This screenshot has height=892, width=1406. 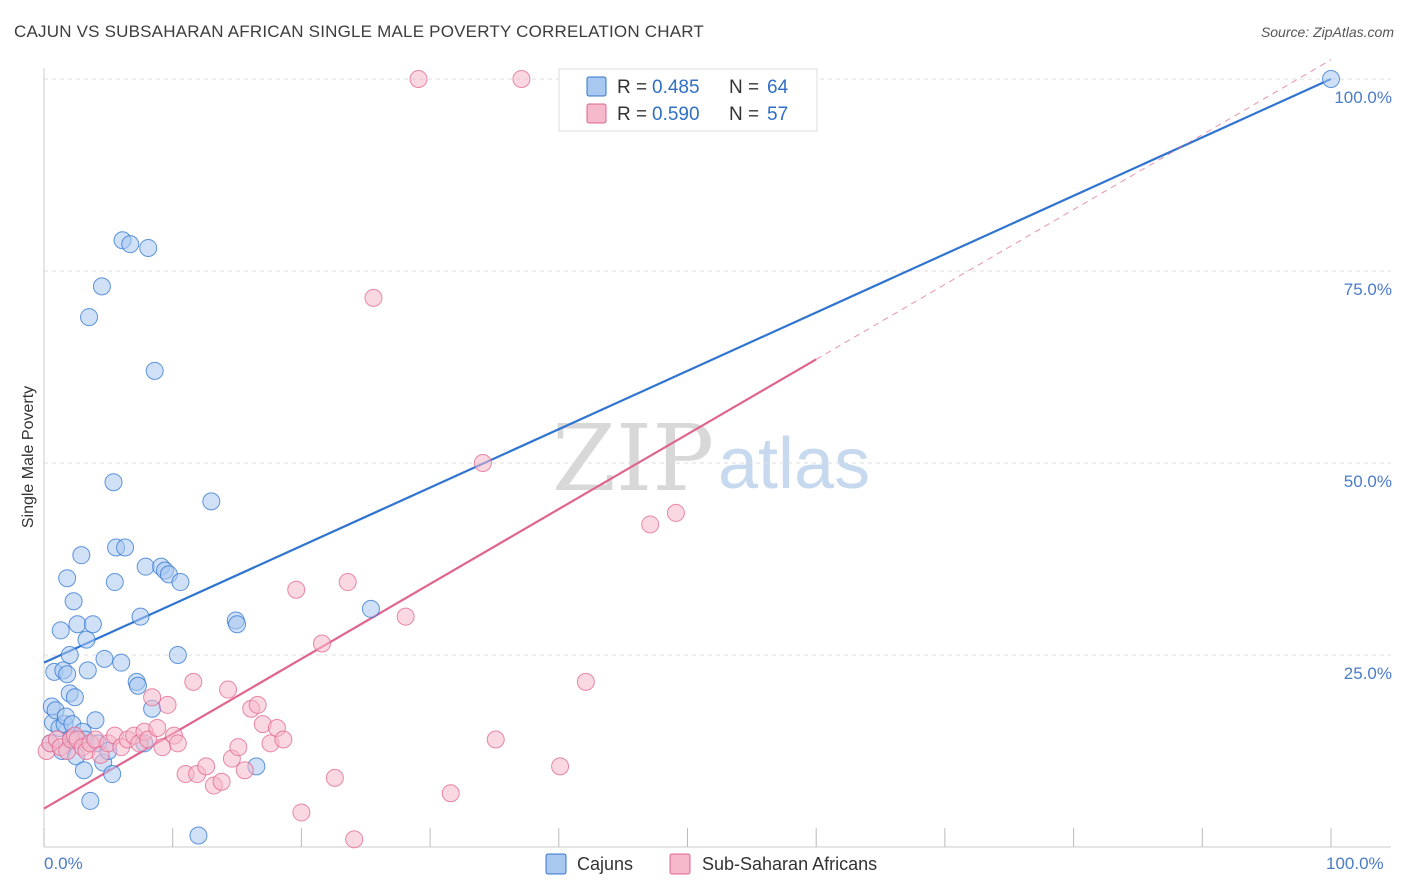 What do you see at coordinates (680, 864) in the screenshot?
I see `bottom-legend-swatch-subsaharan` at bounding box center [680, 864].